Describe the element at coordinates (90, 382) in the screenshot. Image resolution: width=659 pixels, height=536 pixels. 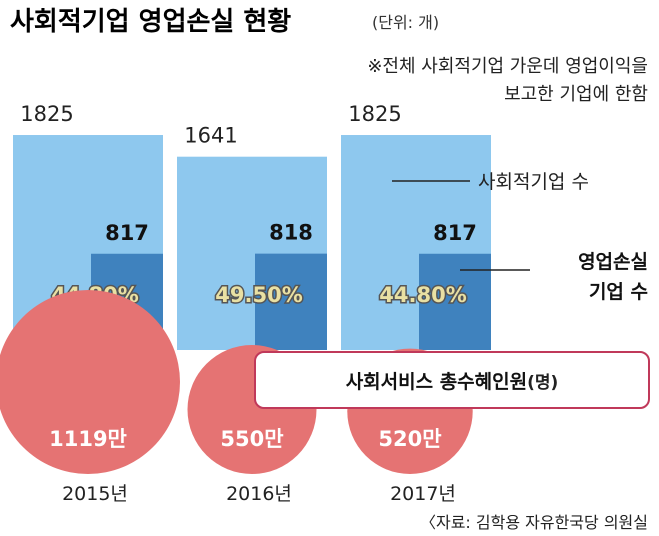
I see `people-circle` at that location.